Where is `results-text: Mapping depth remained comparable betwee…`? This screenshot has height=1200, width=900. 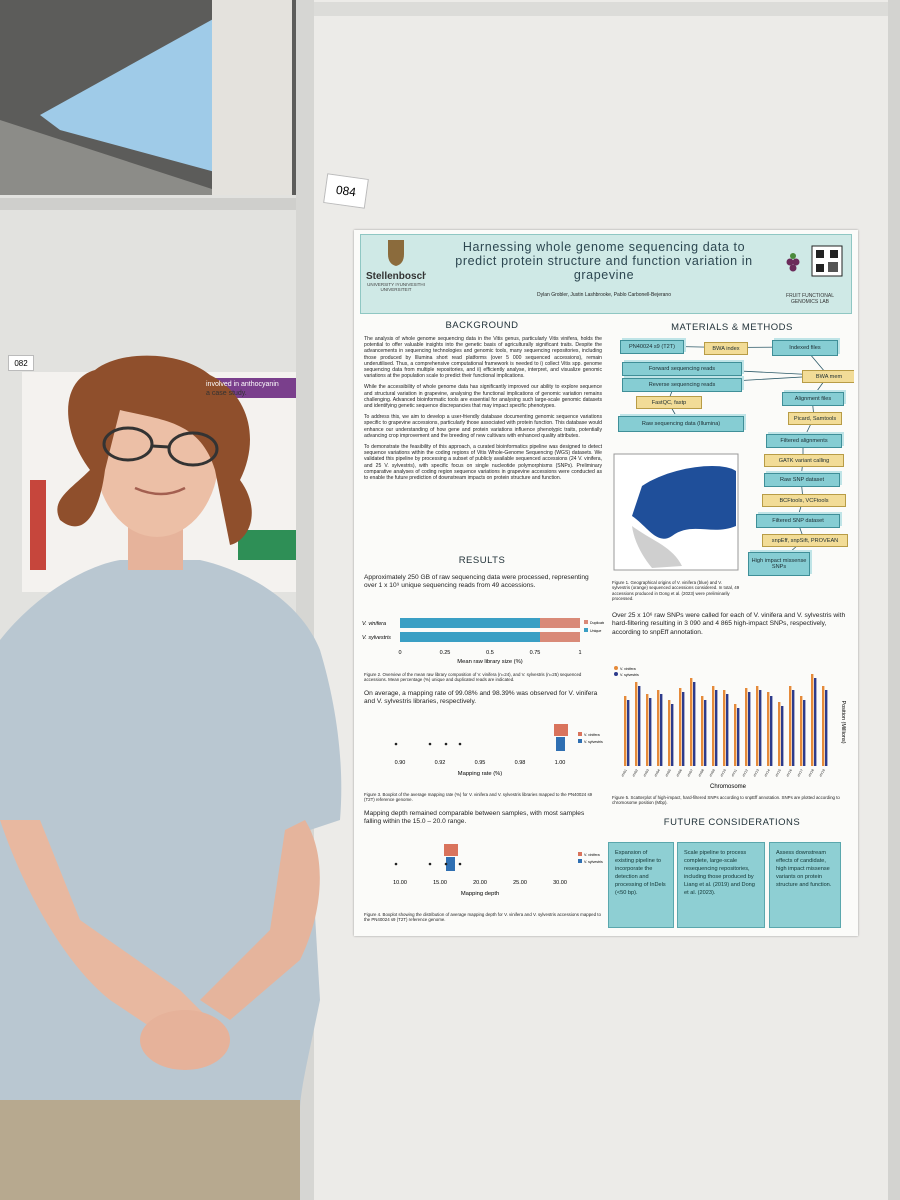
results-text: Mapping depth remained comparable betwee… is located at coordinates (474, 818).